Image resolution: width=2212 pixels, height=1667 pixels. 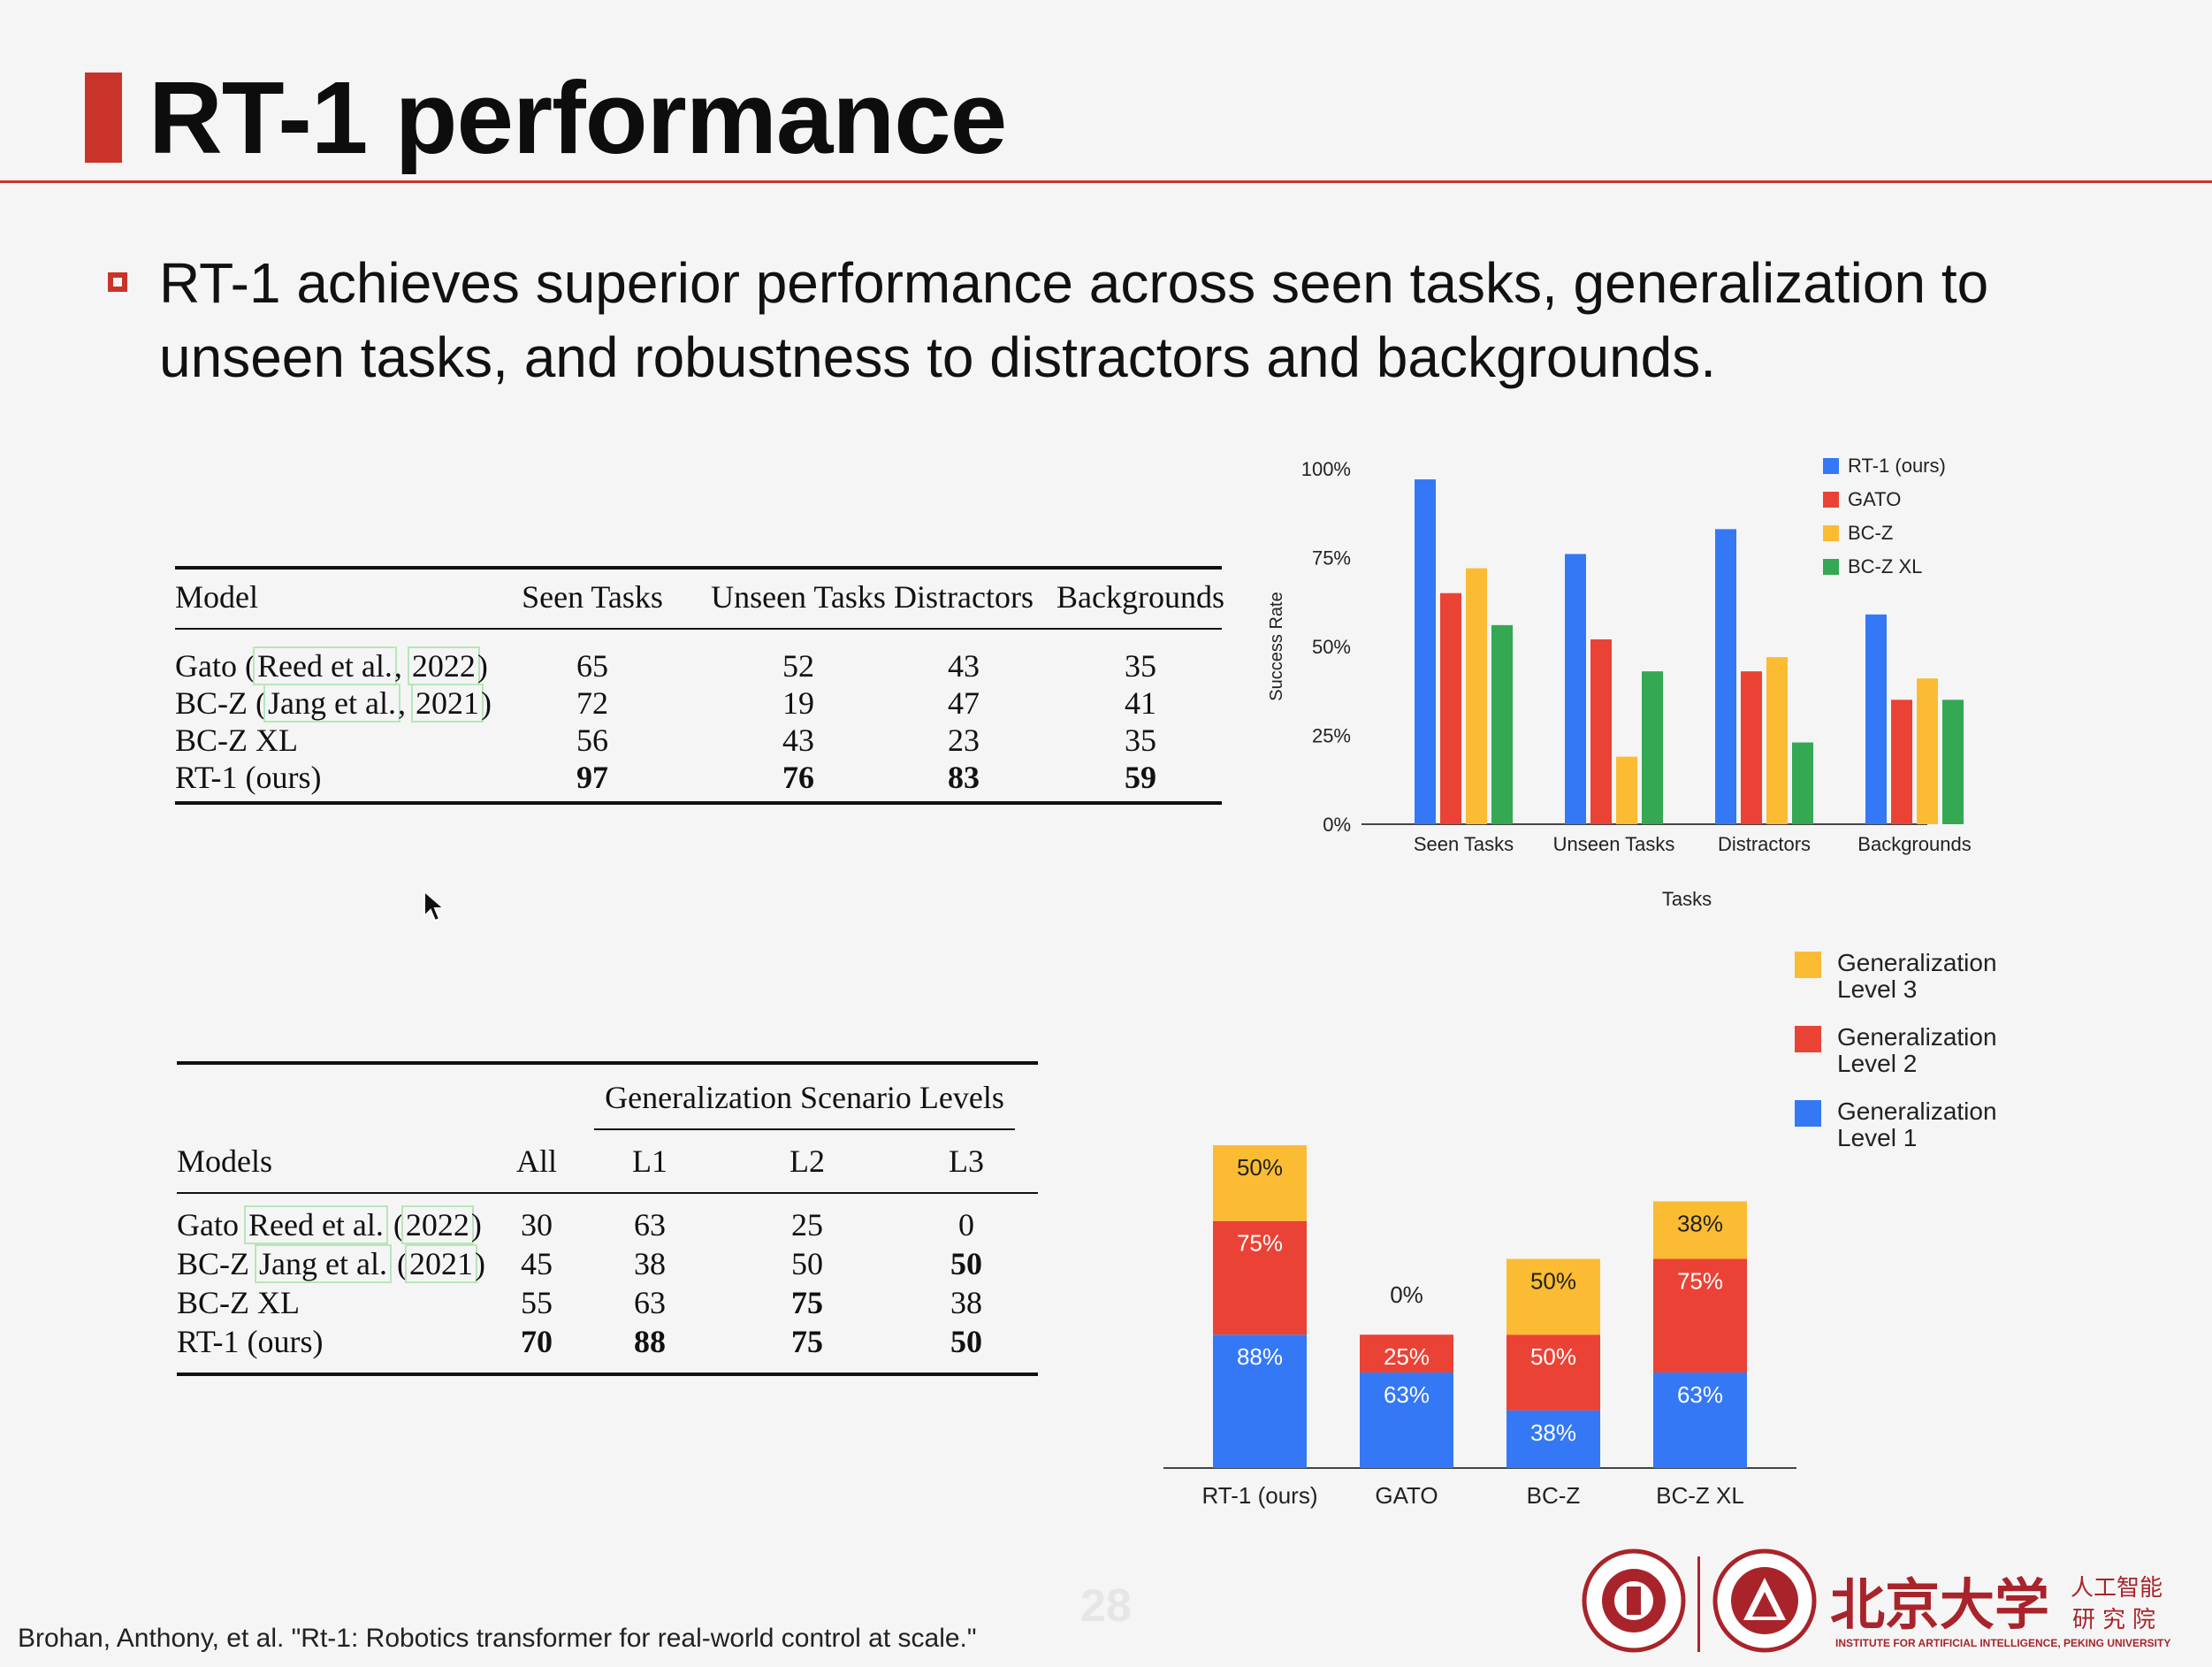 I want to click on table-header-seen: Seen Tasks, so click(x=592, y=597).